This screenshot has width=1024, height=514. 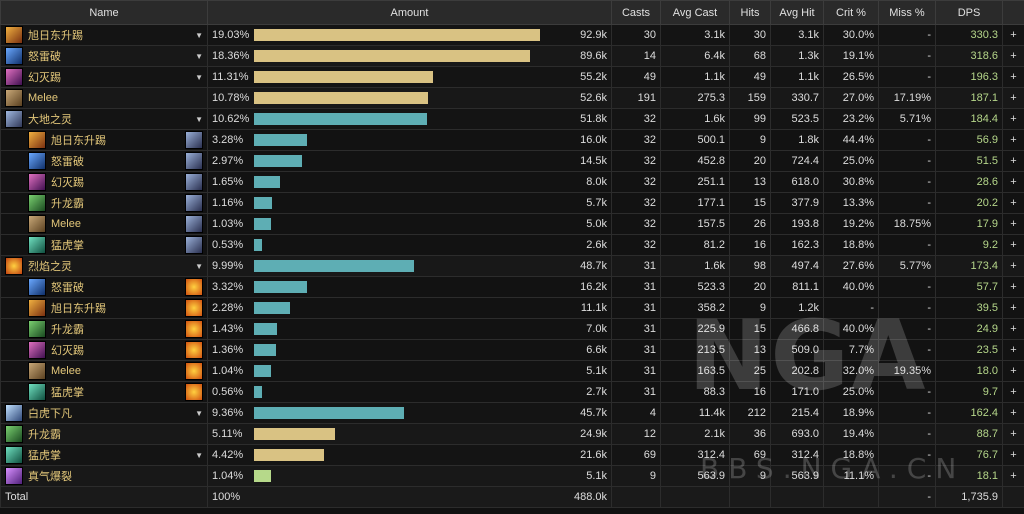 I want to click on column-header-avg-hit: Avg Hit, so click(x=797, y=12).